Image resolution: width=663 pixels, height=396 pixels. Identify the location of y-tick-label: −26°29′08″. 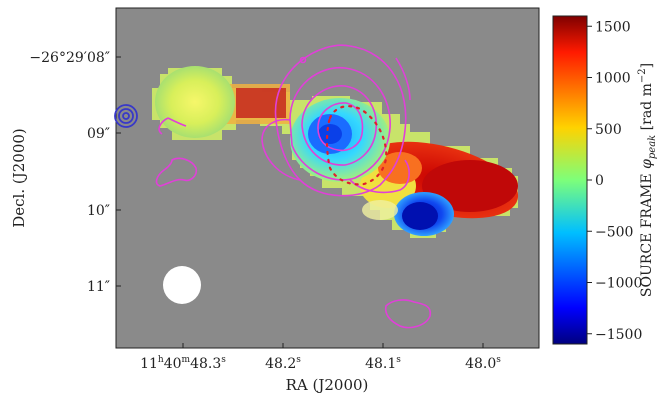
(69, 58).